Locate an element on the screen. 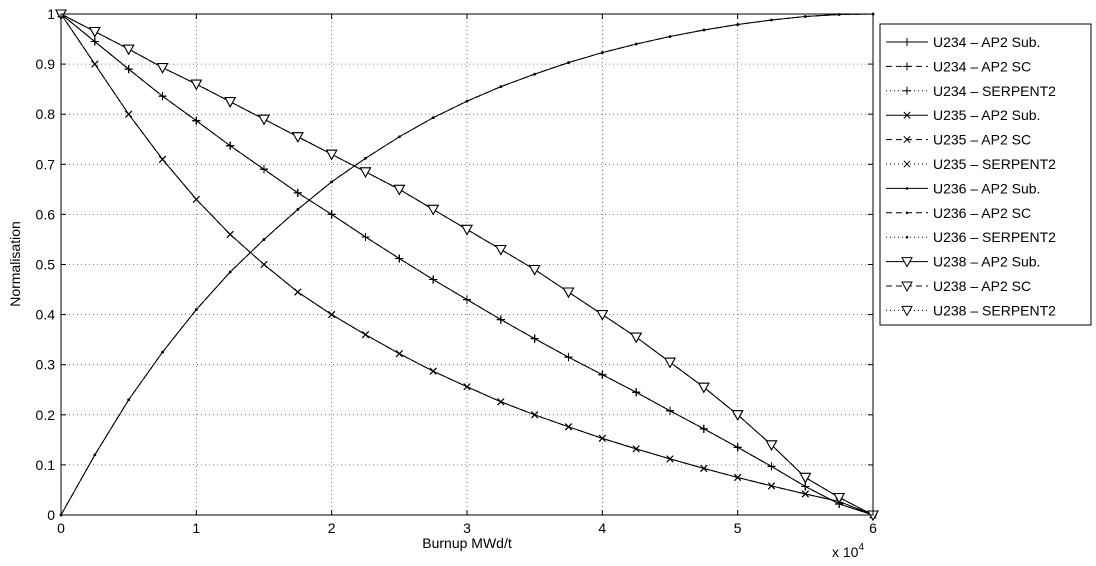 This screenshot has width=1096, height=566. legend-box is located at coordinates (985, 174).